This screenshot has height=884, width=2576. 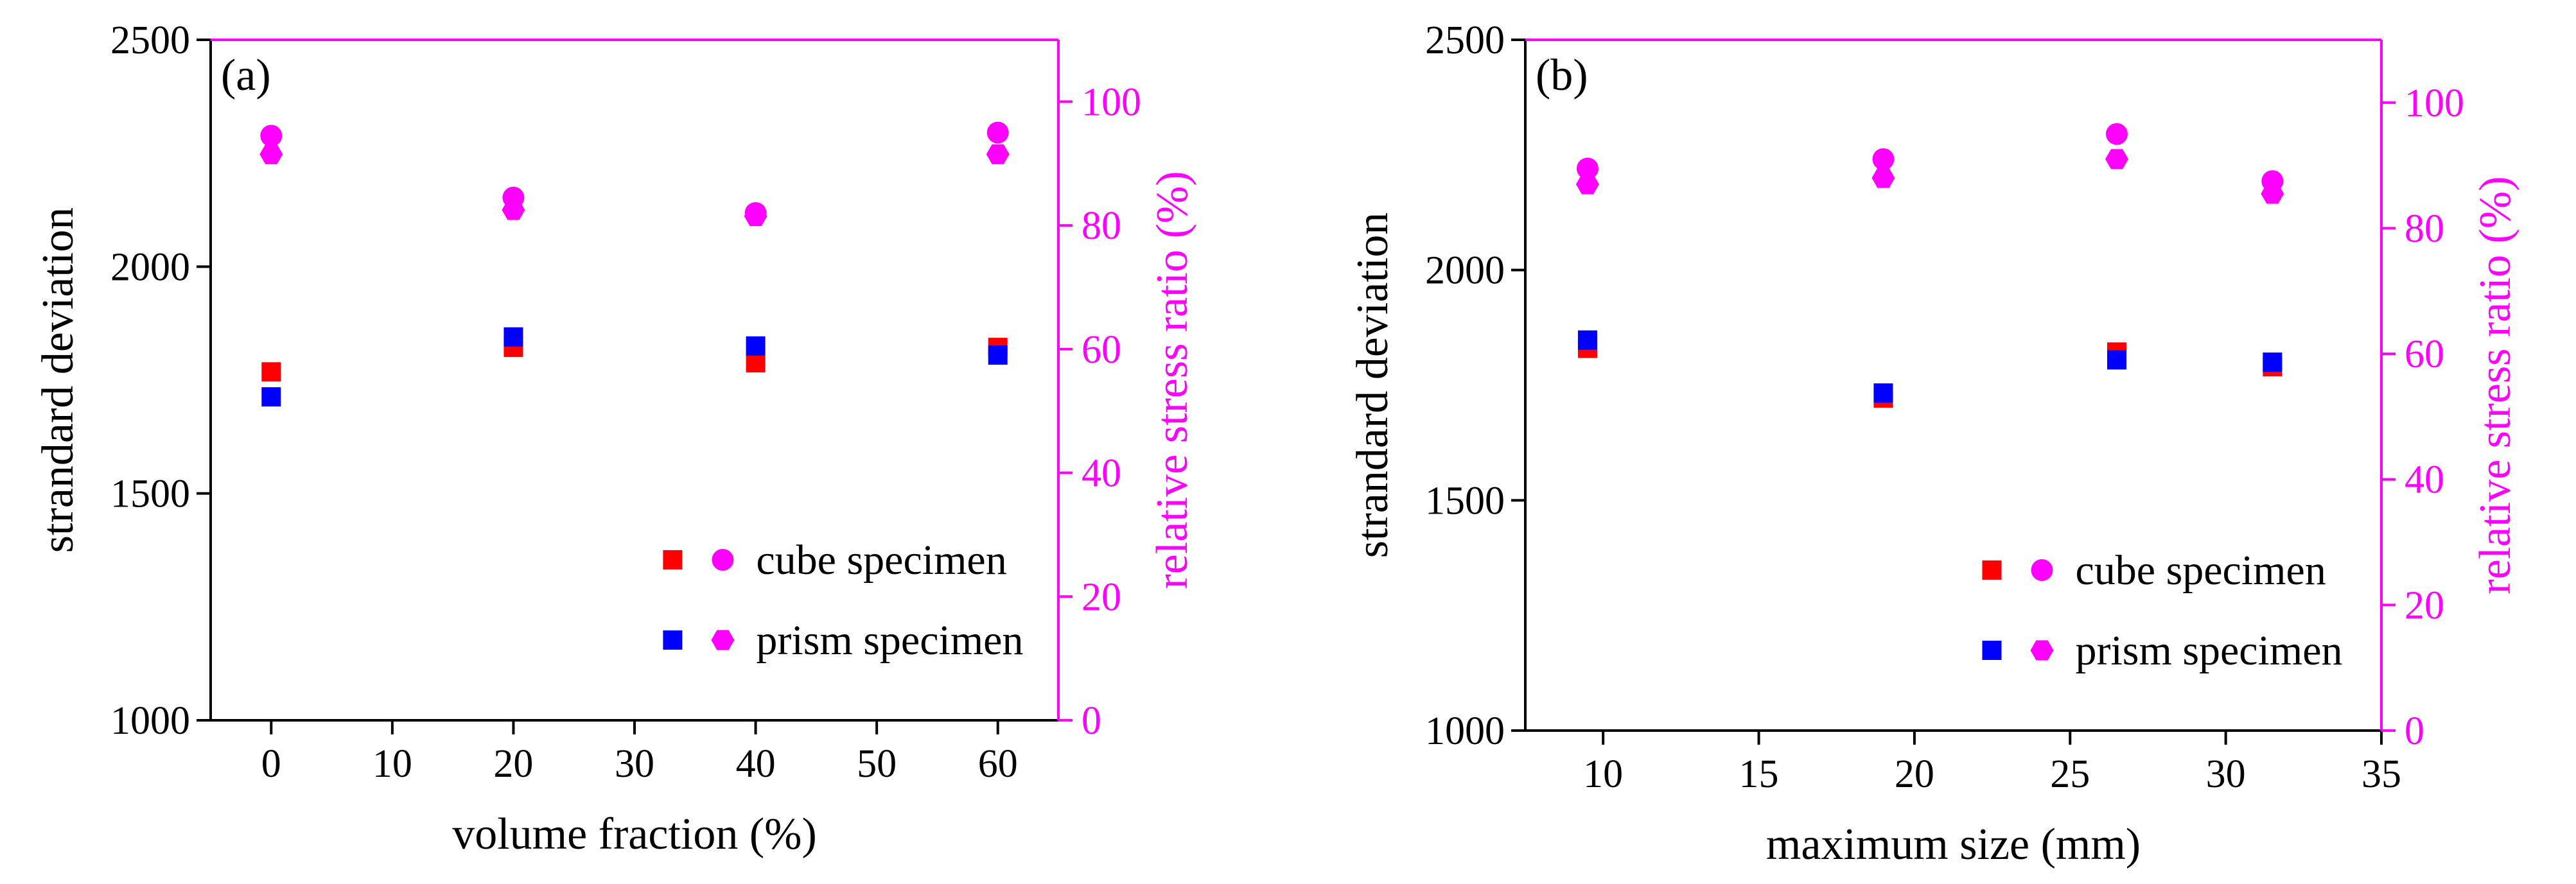 What do you see at coordinates (1562, 75) in the screenshot?
I see `panel-label: (b)` at bounding box center [1562, 75].